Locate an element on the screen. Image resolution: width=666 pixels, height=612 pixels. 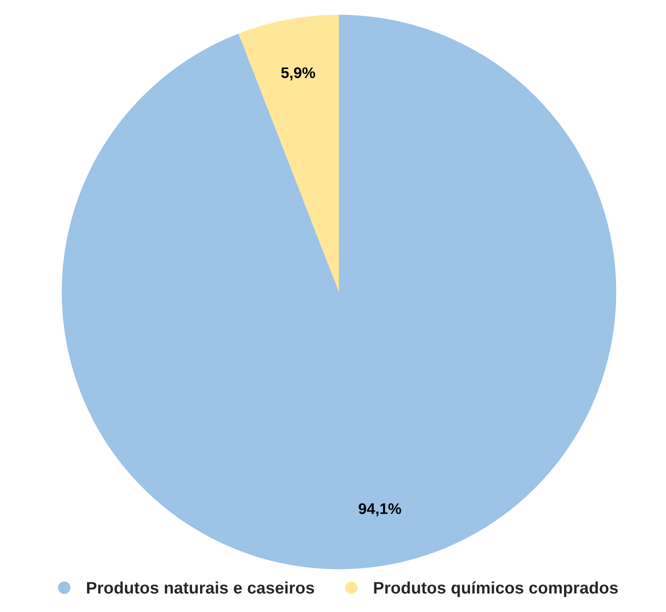
data-label: 94,1% is located at coordinates (380, 509).